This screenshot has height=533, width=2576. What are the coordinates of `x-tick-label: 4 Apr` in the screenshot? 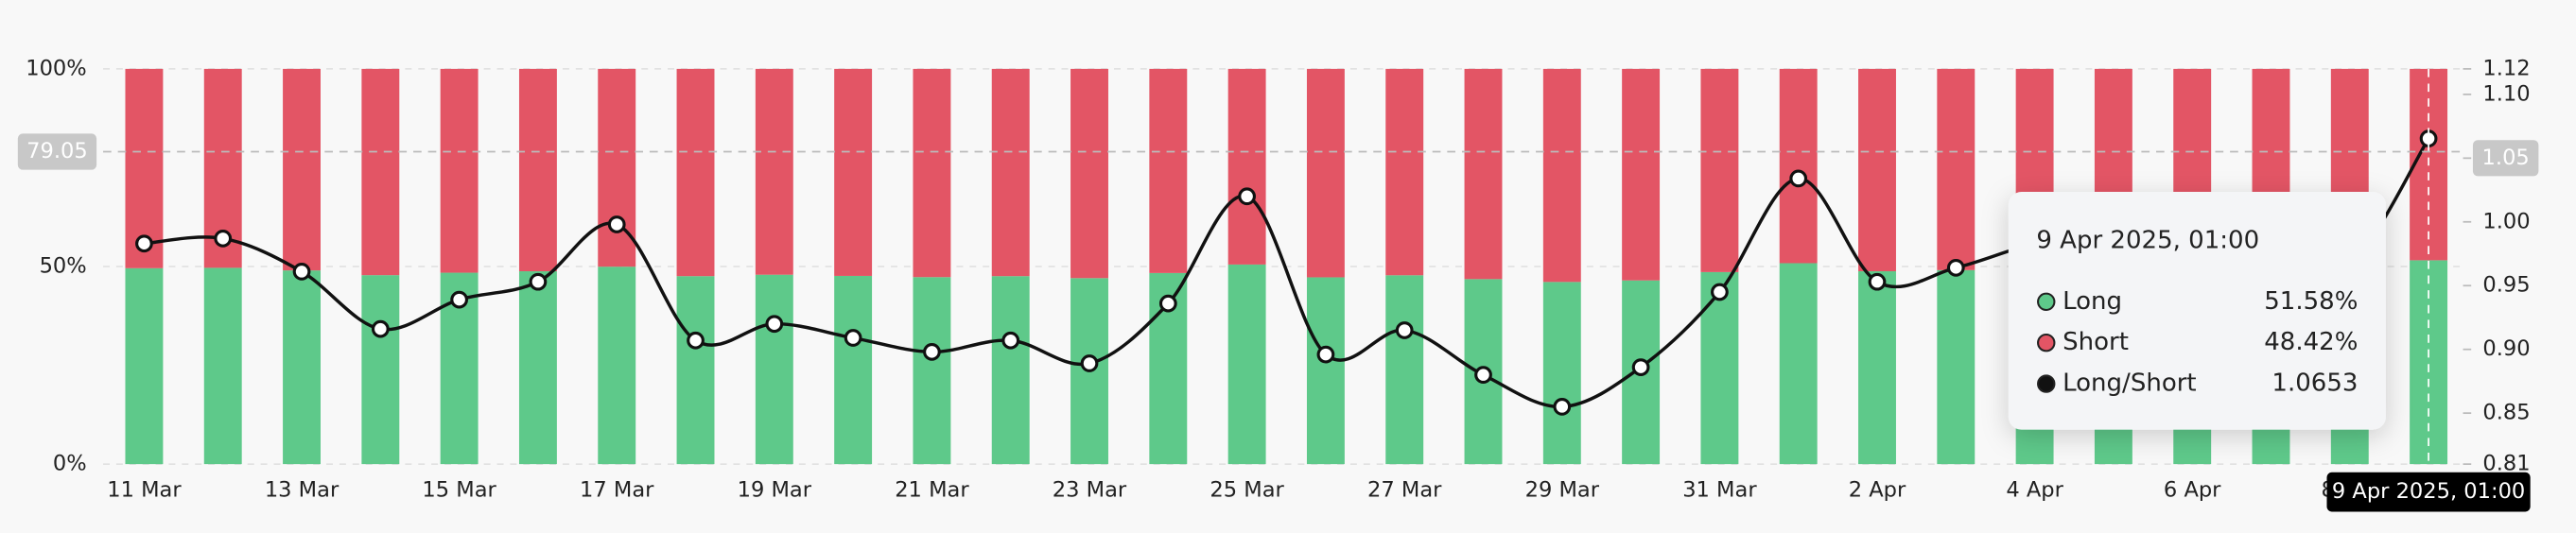 It's located at (2034, 489).